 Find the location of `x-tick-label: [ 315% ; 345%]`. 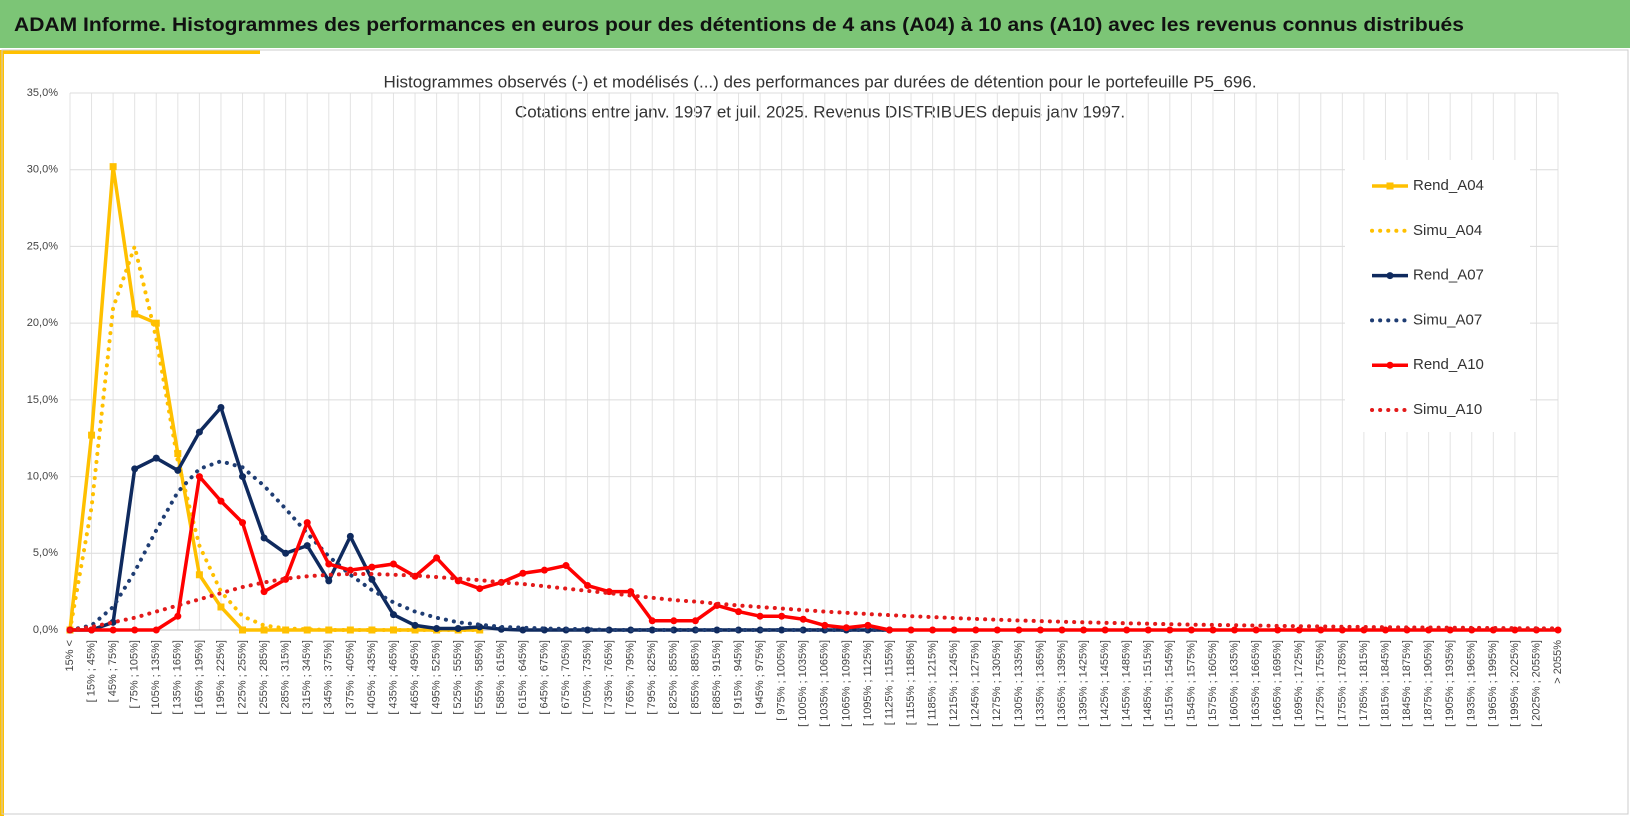

x-tick-label: [ 315% ; 345%] is located at coordinates (307, 677).